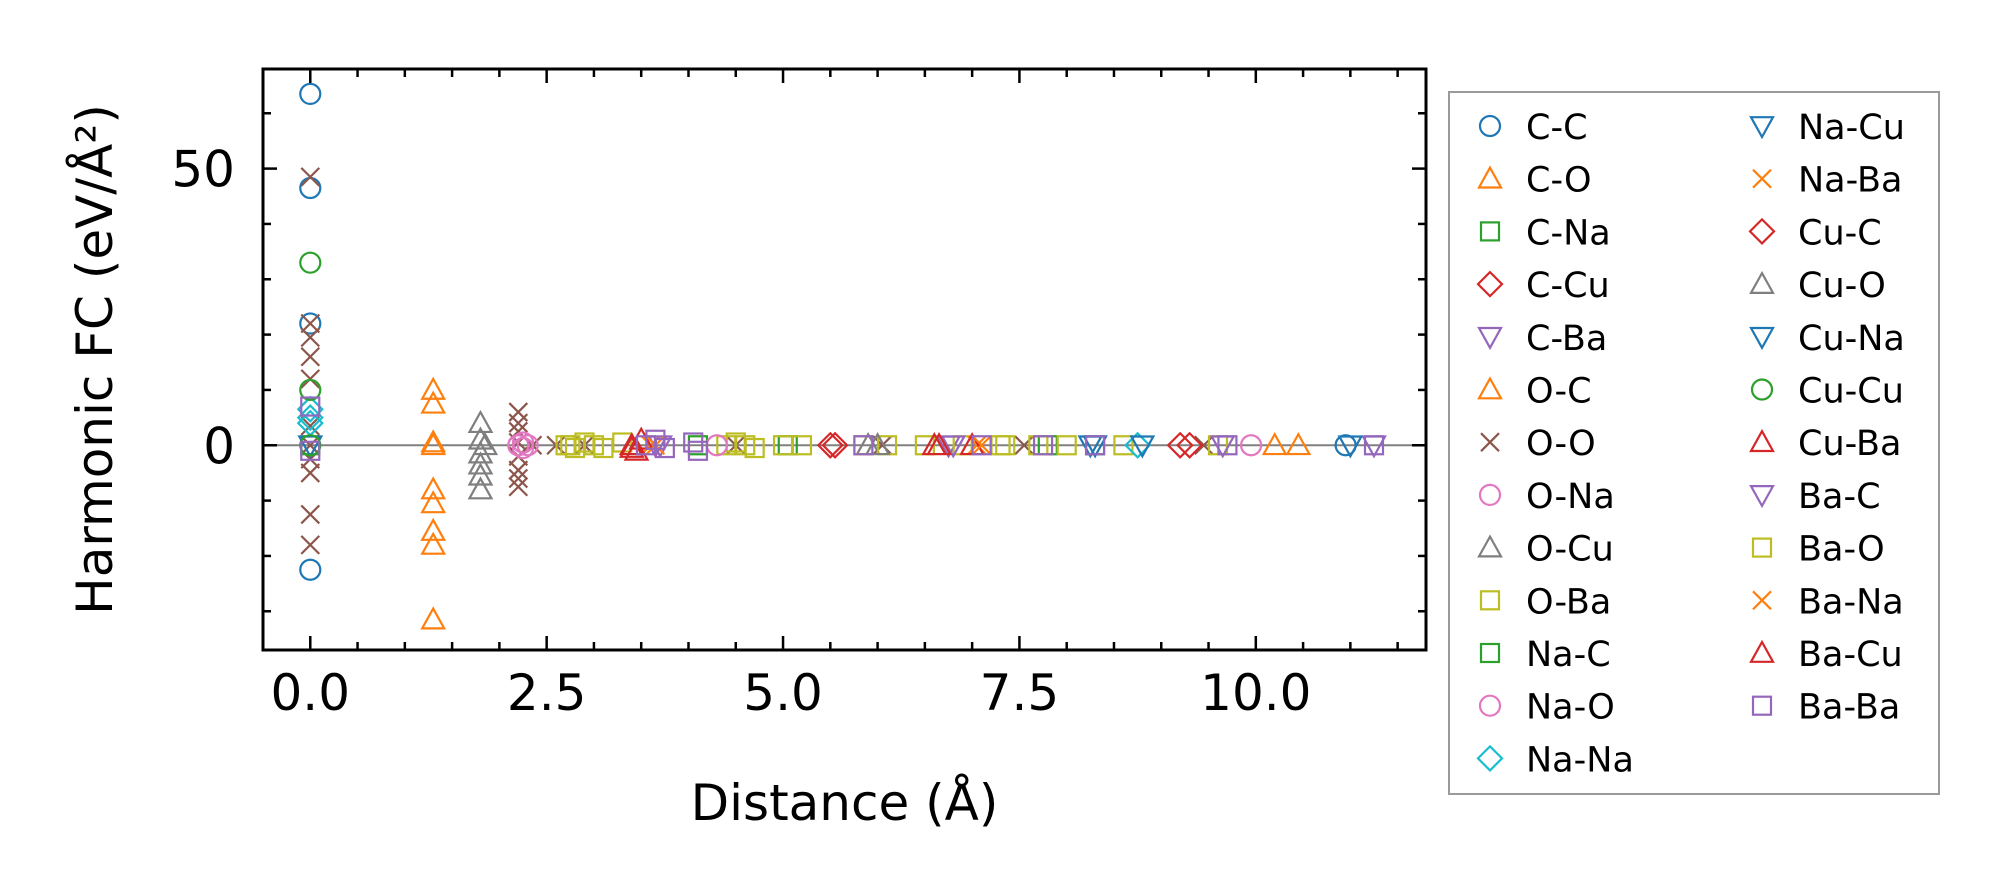  I want to click on legend-marker-cu-cu, so click(1762, 389).